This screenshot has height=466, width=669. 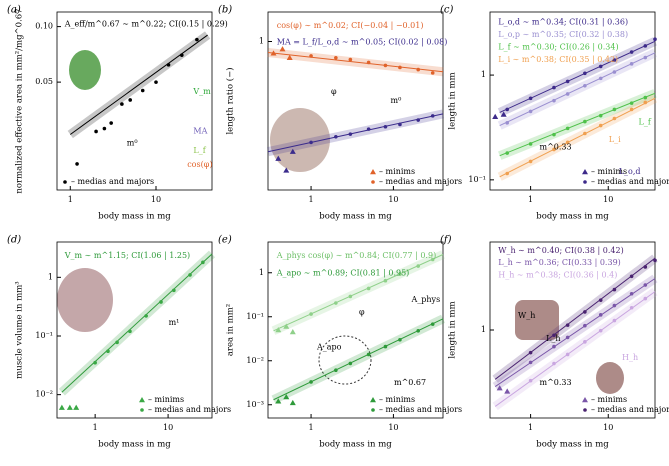 I want to click on y-axis-label: area in mm², so click(x=231, y=330).